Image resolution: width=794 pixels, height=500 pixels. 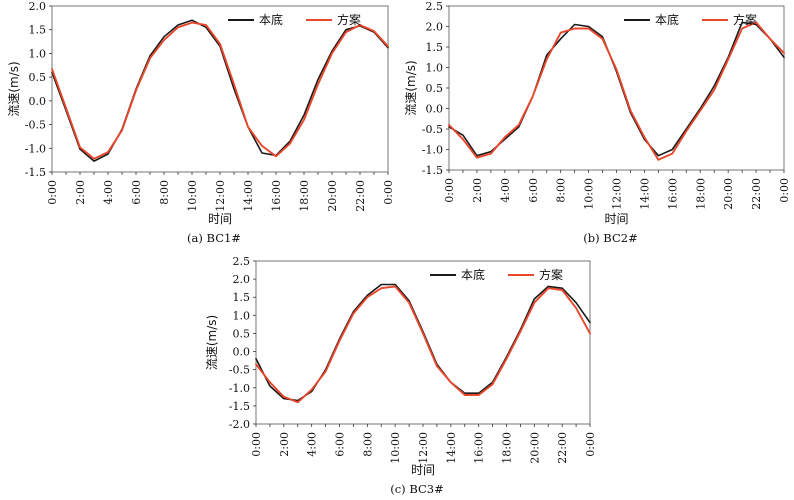 What do you see at coordinates (239, 424) in the screenshot?
I see `y-tick-label: -2.0` at bounding box center [239, 424].